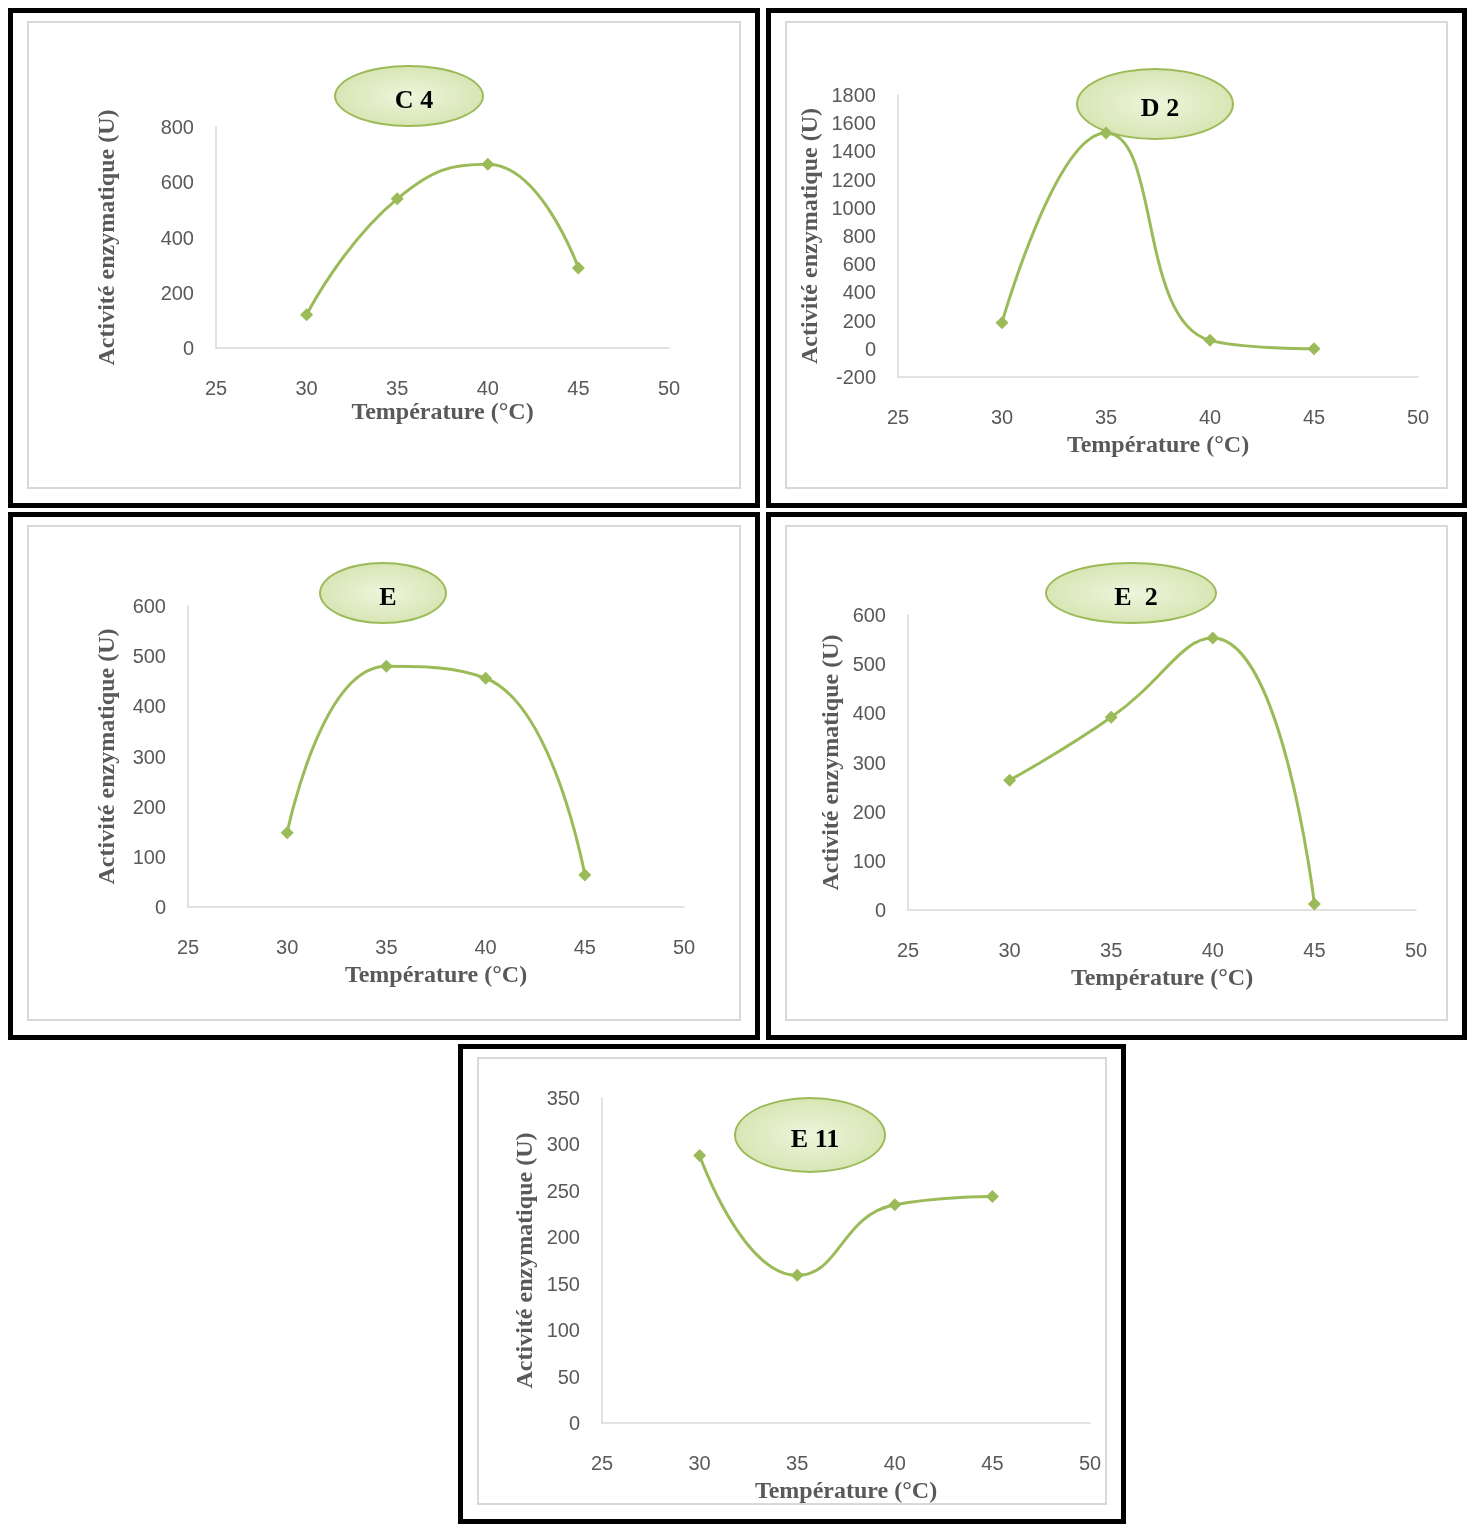  Describe the element at coordinates (1136, 596) in the screenshot. I see `chart-title: E 2` at that location.